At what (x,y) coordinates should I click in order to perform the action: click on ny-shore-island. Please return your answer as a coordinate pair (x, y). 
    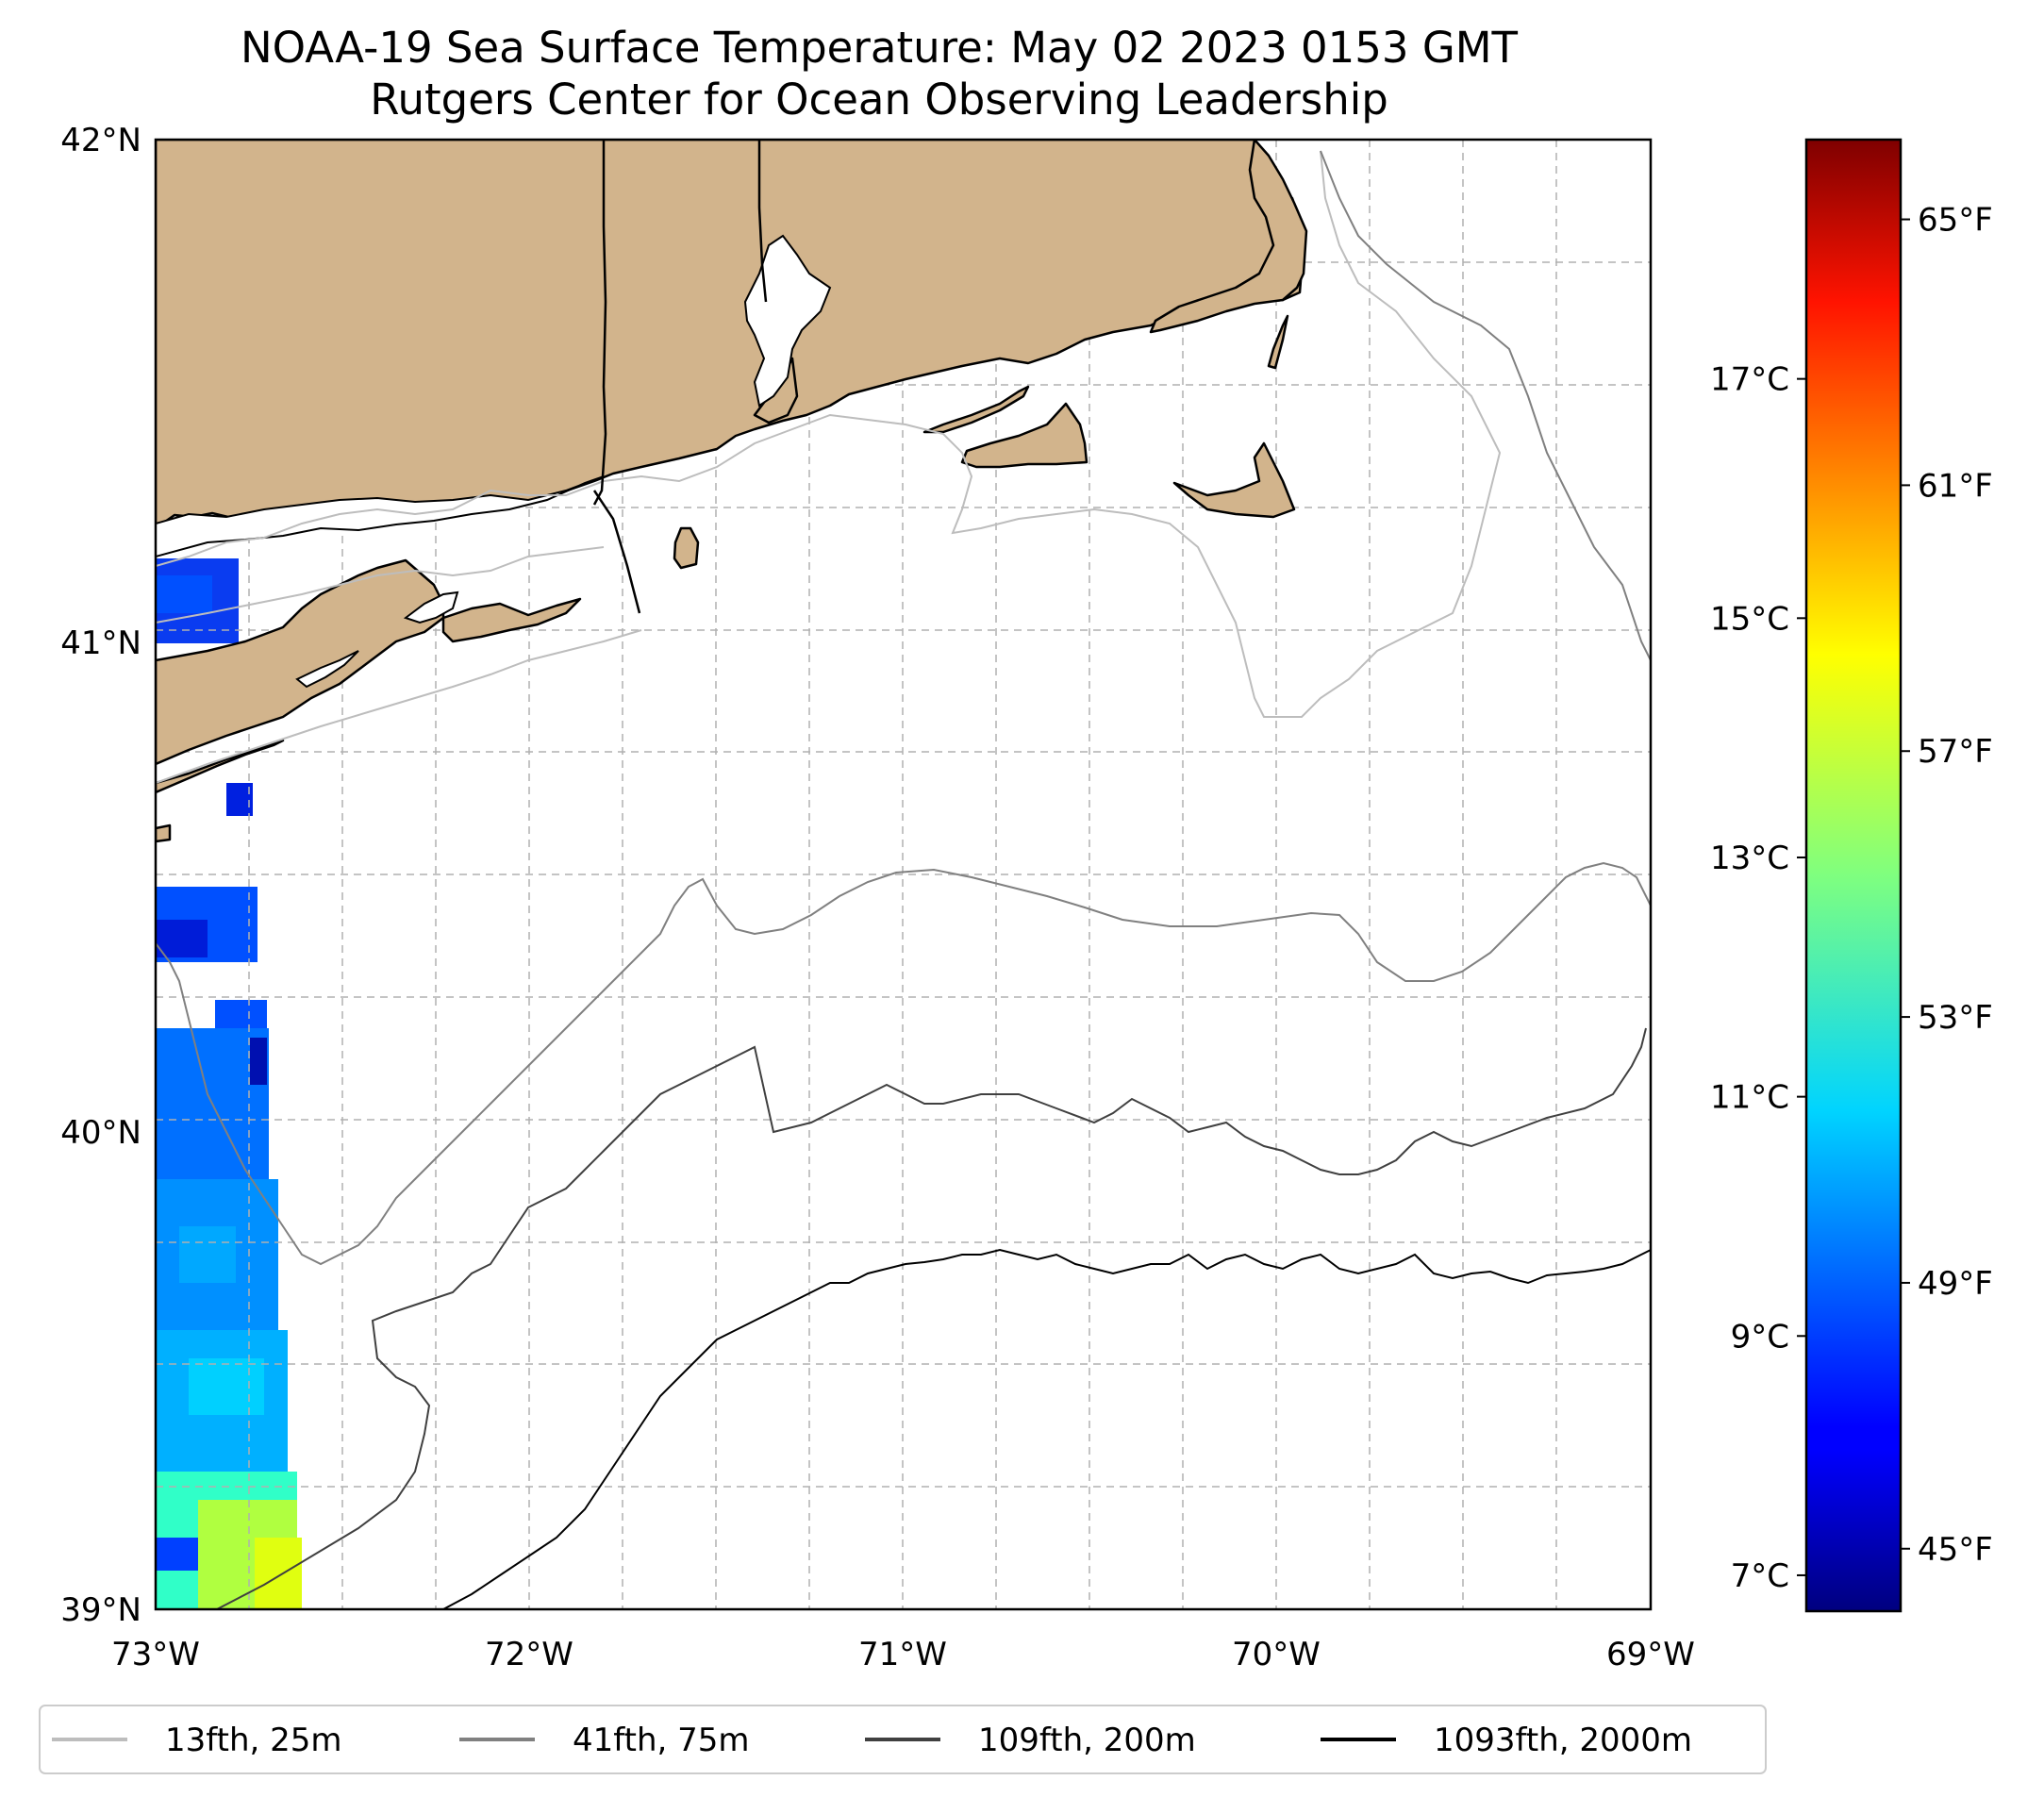
    Looking at the image, I should click on (164, 833).